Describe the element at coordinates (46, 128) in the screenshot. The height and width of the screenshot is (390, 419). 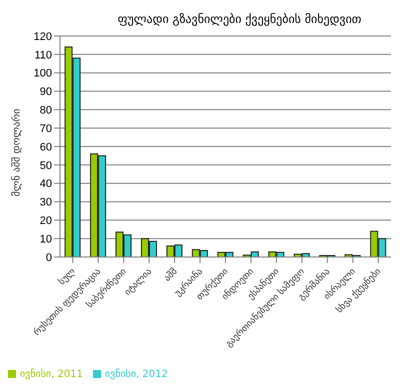
I see `y-tick-label: 70` at that location.